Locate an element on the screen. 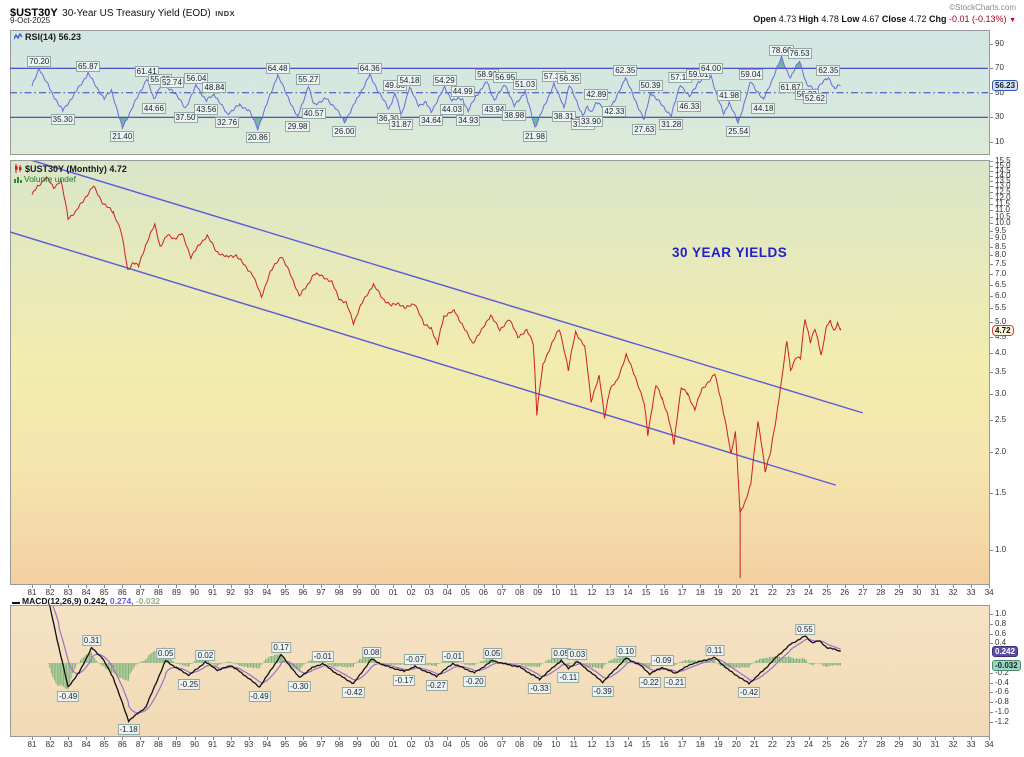  rsi-title: RSI(14) 56.23 is located at coordinates (47, 37).